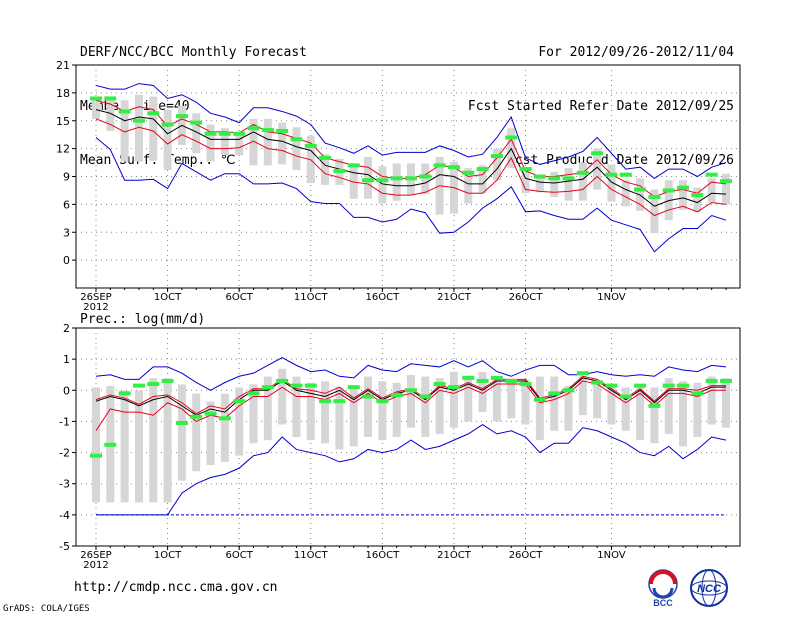 The width and height of the screenshot is (800, 618). I want to click on bcc-logo-text: BCC, so click(663, 603).